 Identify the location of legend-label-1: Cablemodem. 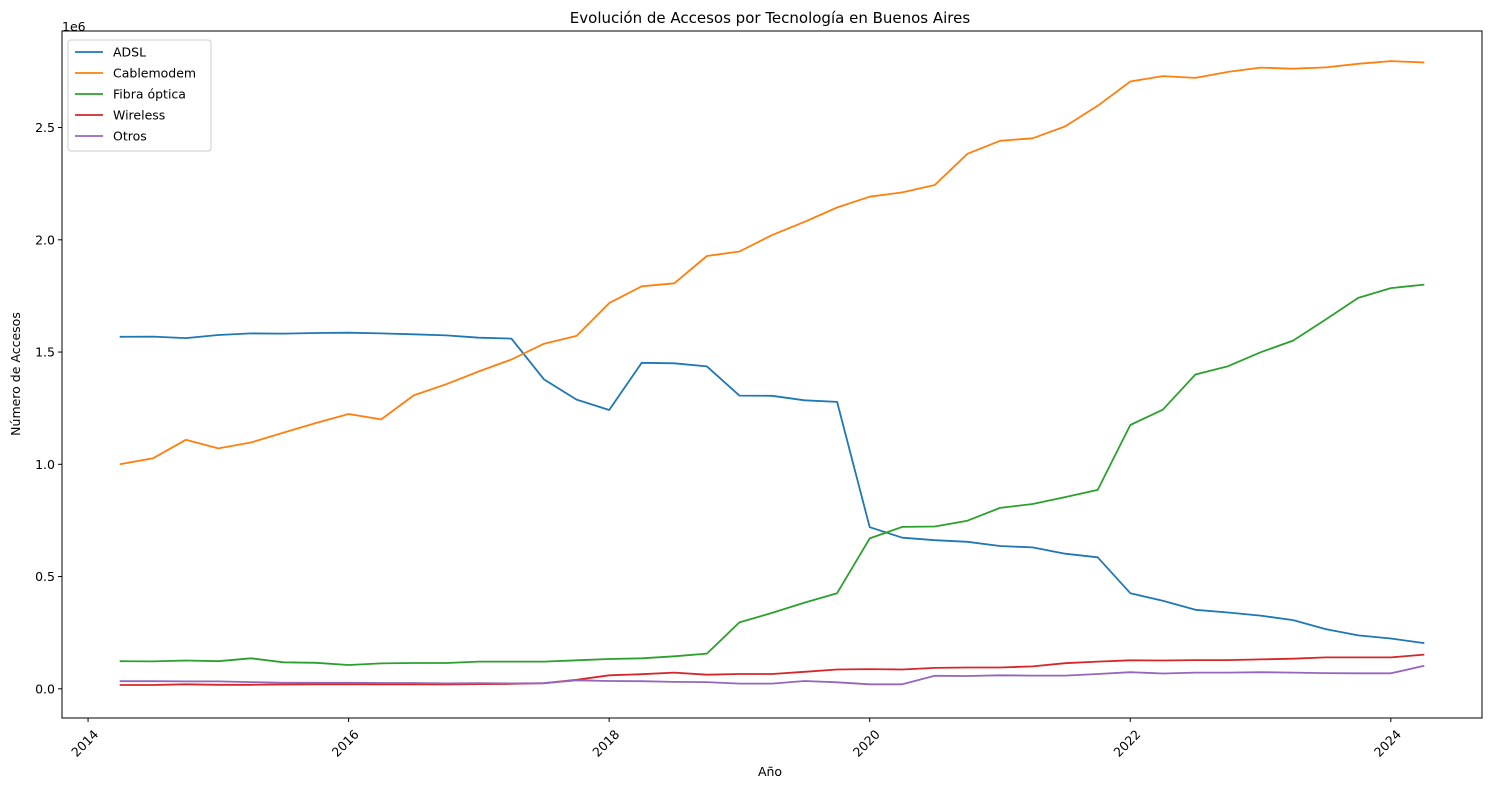
(154, 73).